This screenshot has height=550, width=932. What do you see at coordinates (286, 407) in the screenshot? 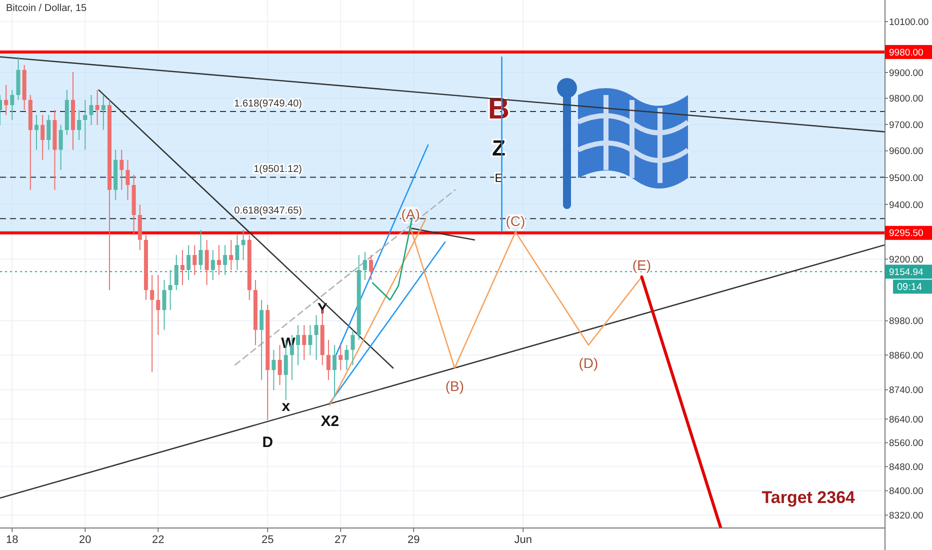
I see `annotation: x` at bounding box center [286, 407].